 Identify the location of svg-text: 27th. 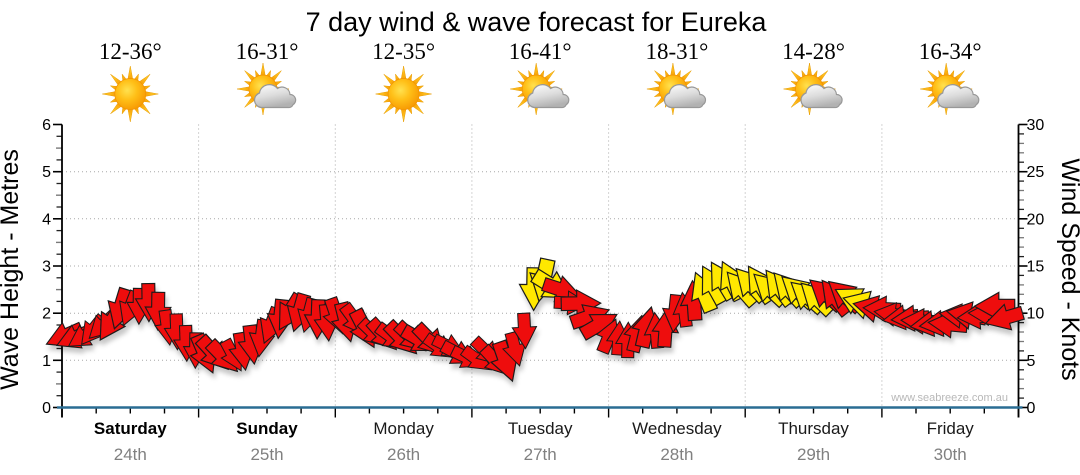
(540, 454).